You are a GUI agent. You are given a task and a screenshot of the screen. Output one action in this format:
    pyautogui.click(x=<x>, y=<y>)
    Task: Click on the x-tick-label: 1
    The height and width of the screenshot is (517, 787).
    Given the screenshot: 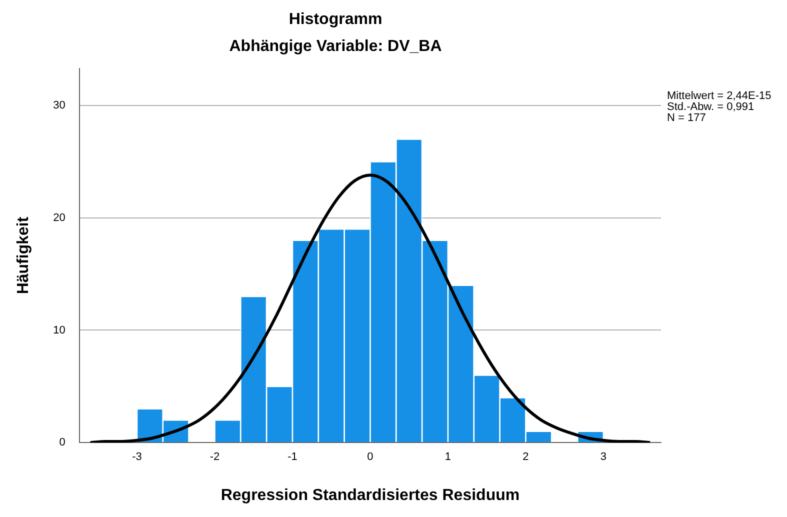 What is the action you would take?
    pyautogui.click(x=448, y=457)
    